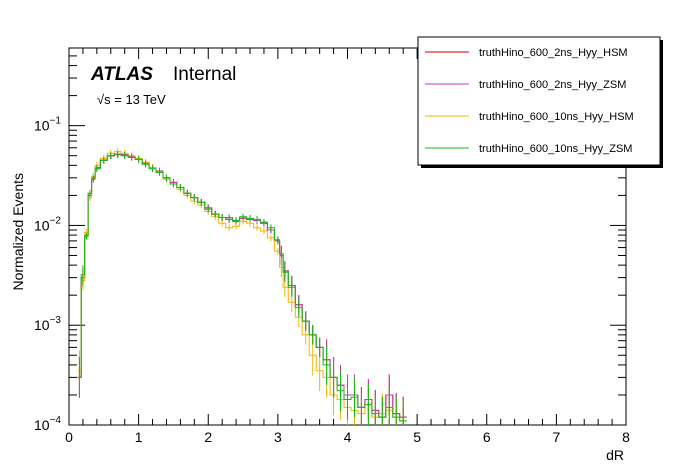 The height and width of the screenshot is (472, 696). Describe the element at coordinates (278, 437) in the screenshot. I see `x-tick-label: 3` at that location.